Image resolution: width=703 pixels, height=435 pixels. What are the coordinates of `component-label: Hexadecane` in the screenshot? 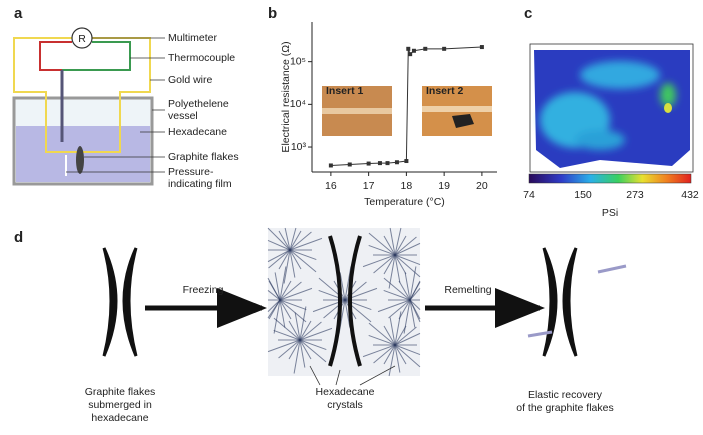 It's located at (197, 132).